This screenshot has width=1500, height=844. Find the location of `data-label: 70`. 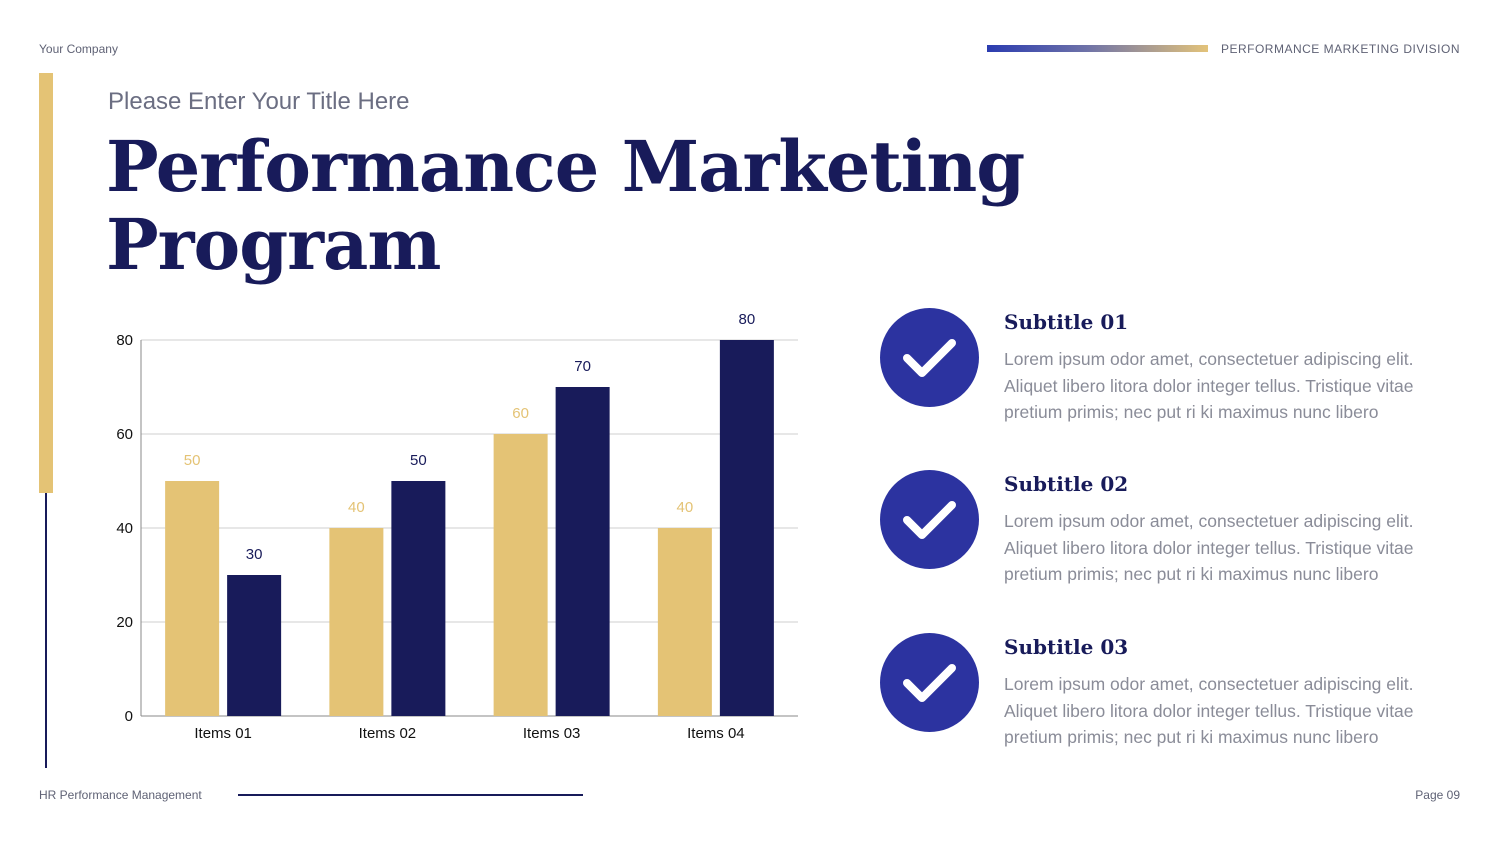

data-label: 70 is located at coordinates (582, 366).